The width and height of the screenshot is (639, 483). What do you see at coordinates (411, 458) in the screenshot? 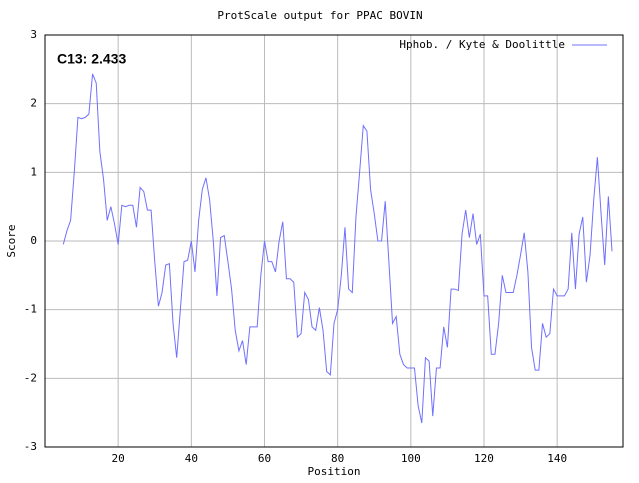
I see `x-tick-label: 100` at bounding box center [411, 458].